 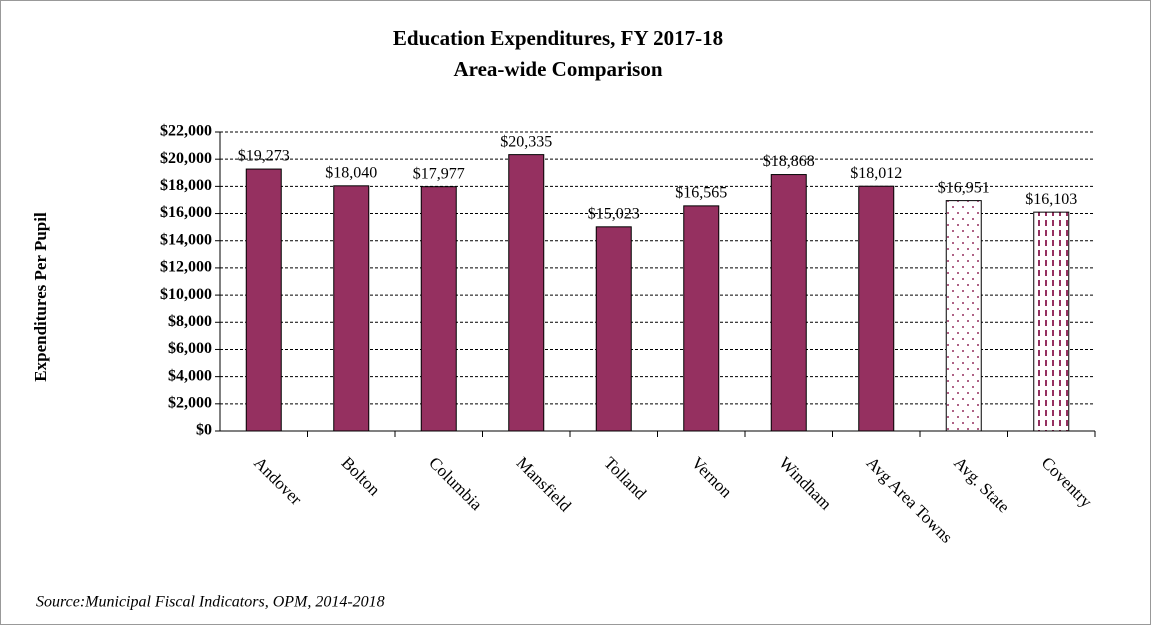 What do you see at coordinates (186, 294) in the screenshot?
I see `y-tick-label: $10,000` at bounding box center [186, 294].